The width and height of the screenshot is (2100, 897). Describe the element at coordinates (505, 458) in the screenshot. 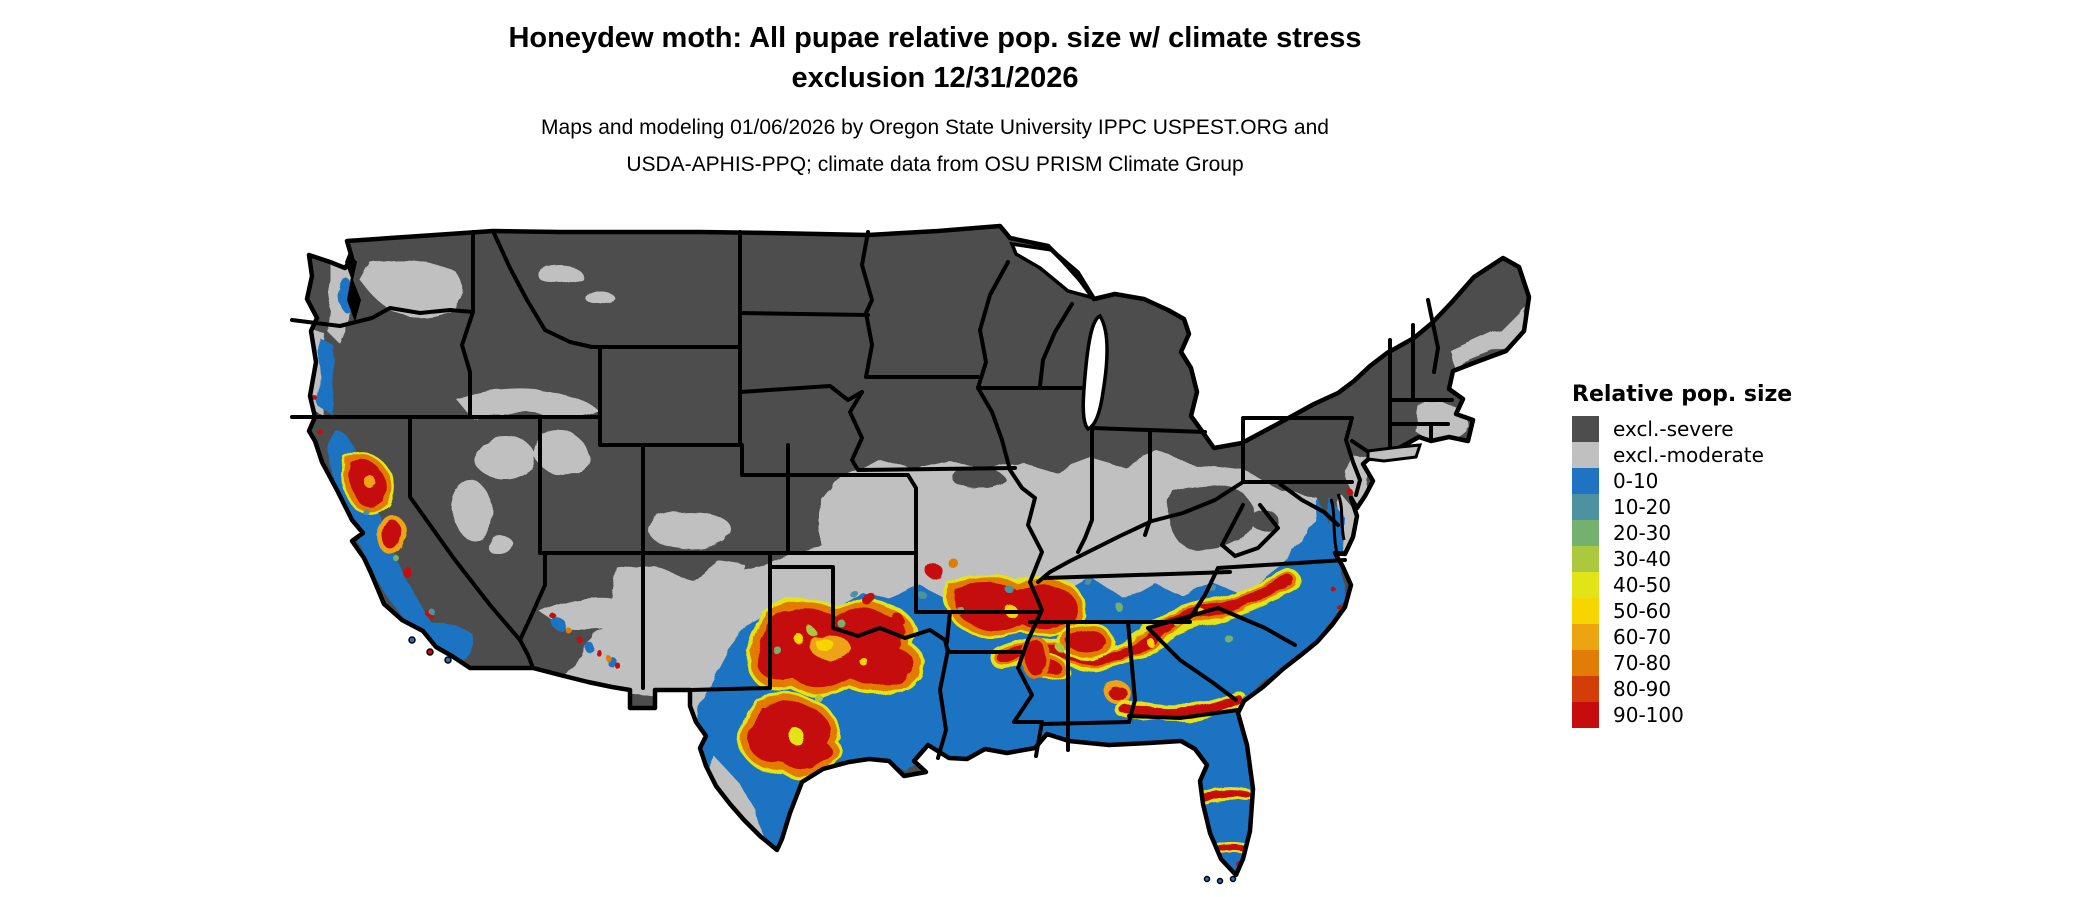

I see `region-moderate-greatbasin1` at that location.